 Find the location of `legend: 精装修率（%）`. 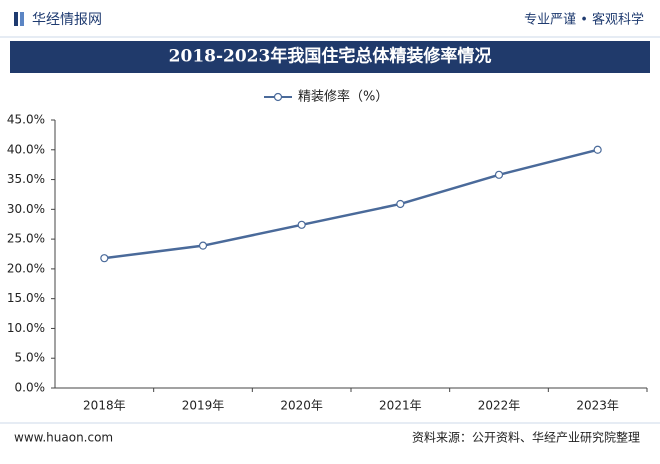

legend: 精装修率（%） is located at coordinates (326, 97).